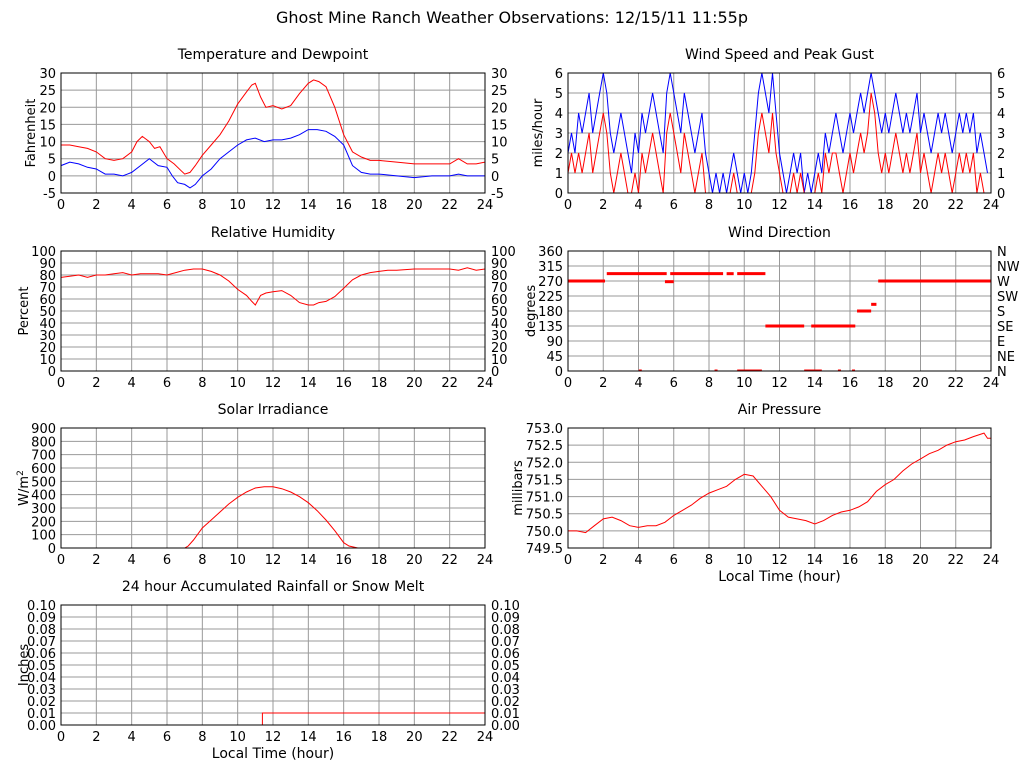 This screenshot has height=768, width=1024. Describe the element at coordinates (505, 606) in the screenshot. I see `y-tick-label-right: 0.10` at that location.